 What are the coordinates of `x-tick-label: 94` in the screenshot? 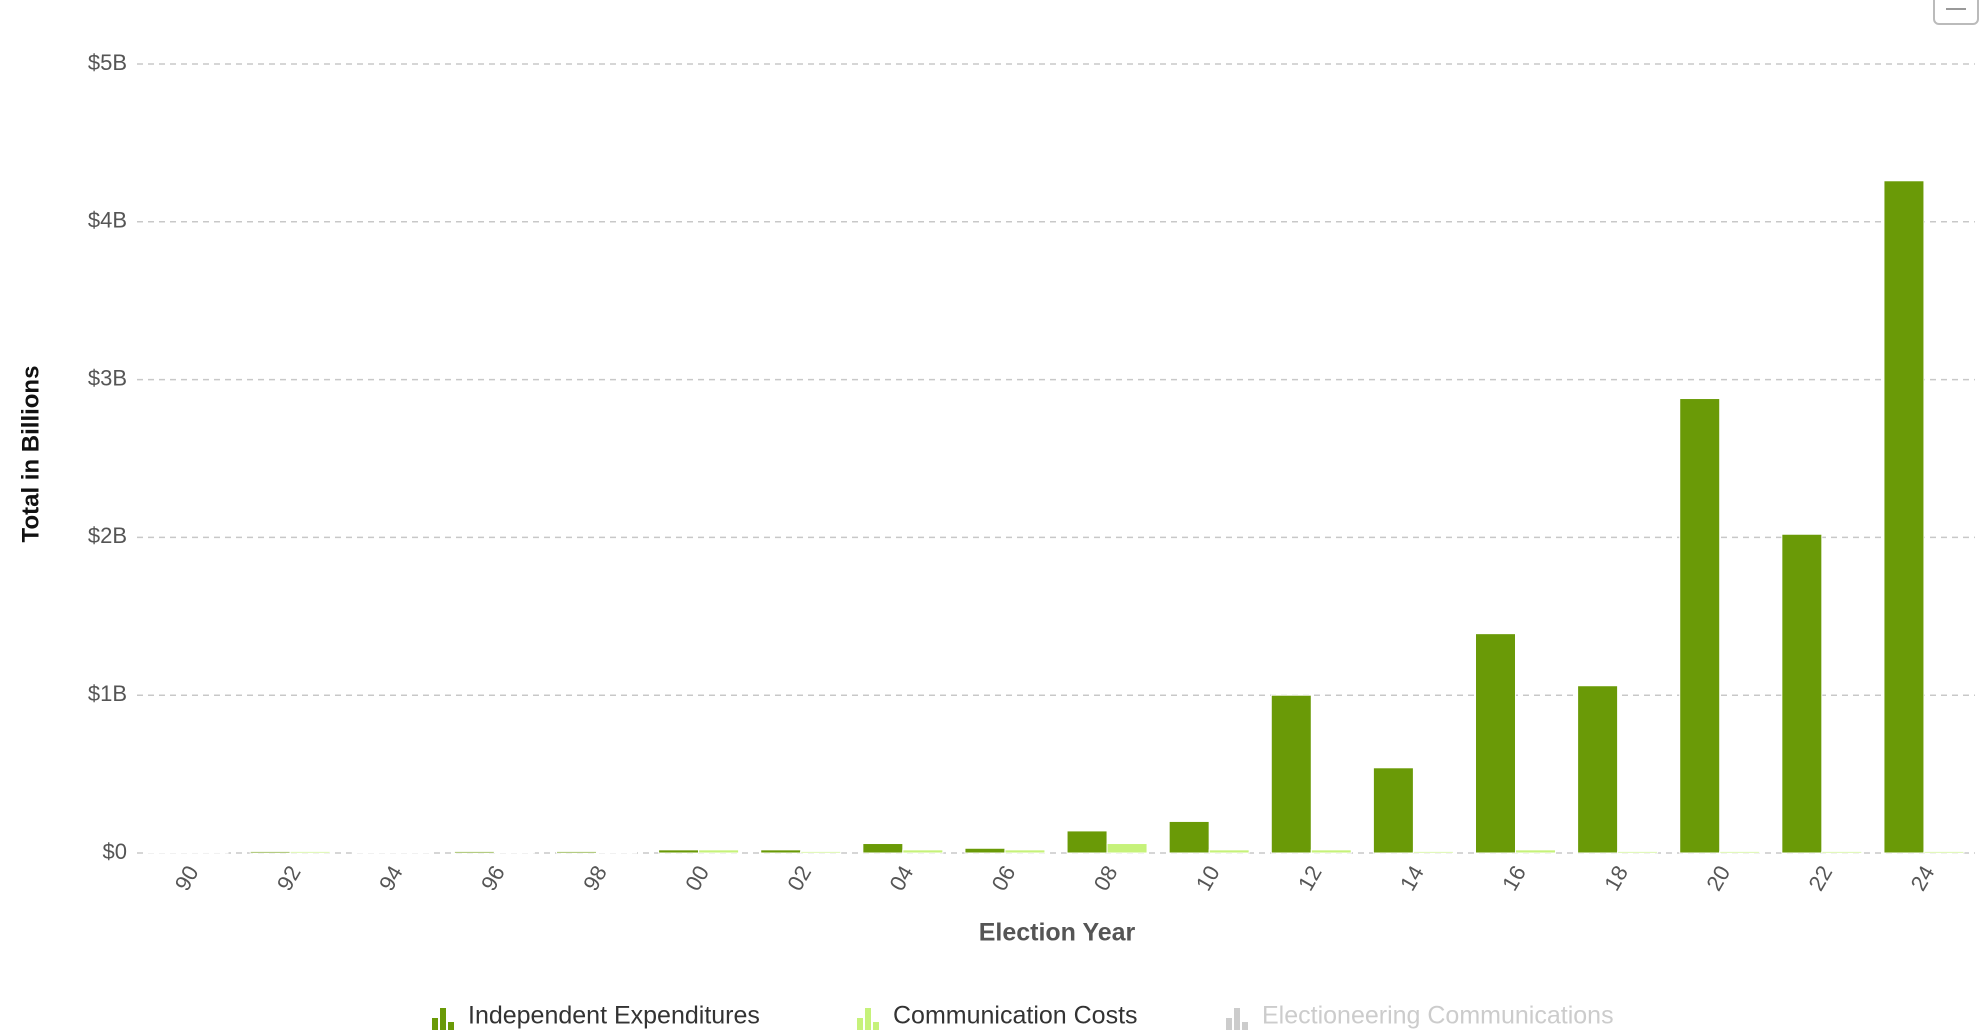 It's located at (391, 878).